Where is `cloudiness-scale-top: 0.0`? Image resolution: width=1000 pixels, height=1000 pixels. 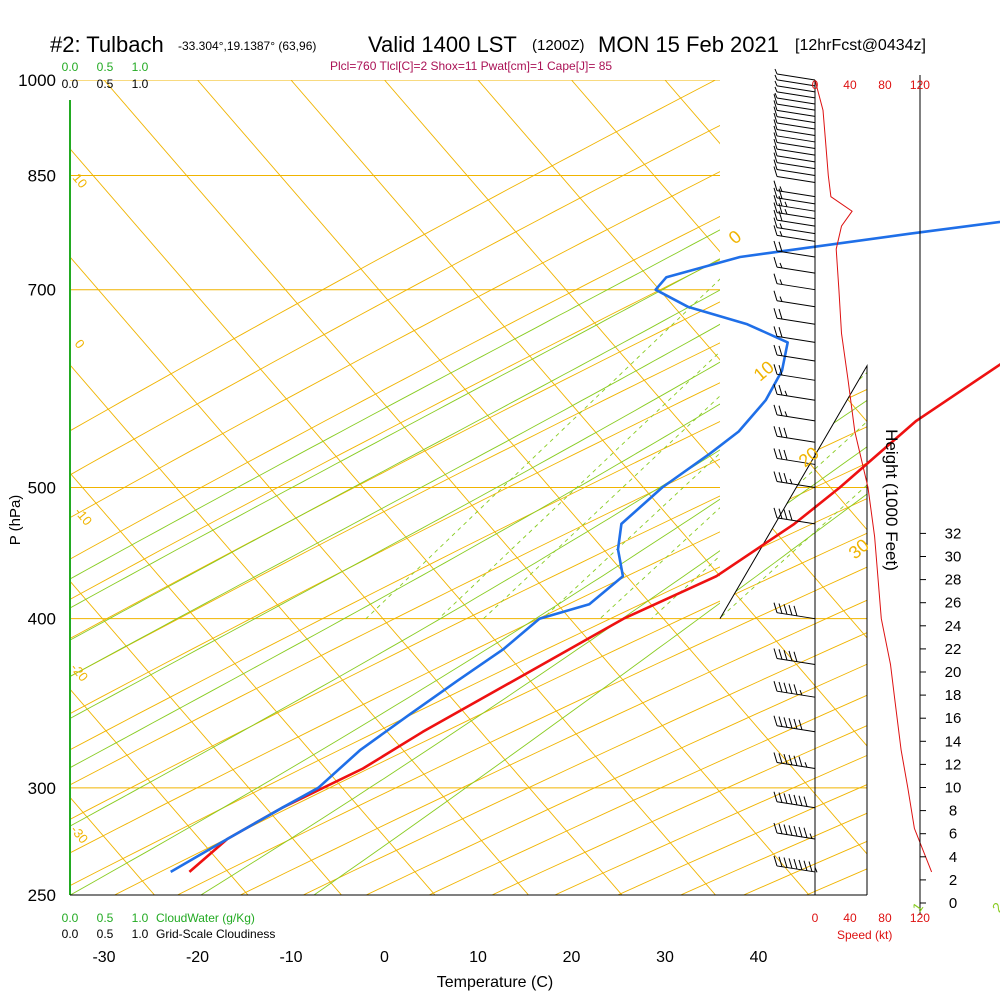 cloudiness-scale-top: 0.0 is located at coordinates (70, 84).